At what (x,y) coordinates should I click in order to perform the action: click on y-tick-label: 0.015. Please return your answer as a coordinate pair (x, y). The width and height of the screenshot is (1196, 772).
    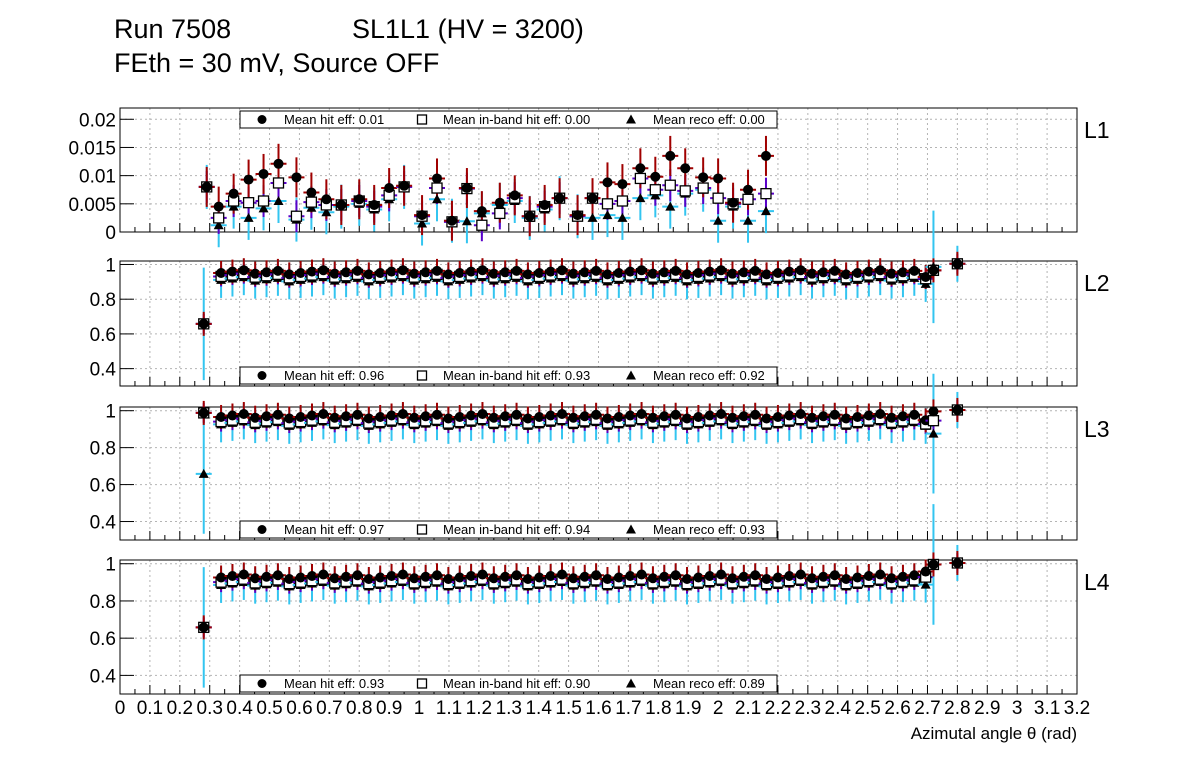
    Looking at the image, I should click on (92, 148).